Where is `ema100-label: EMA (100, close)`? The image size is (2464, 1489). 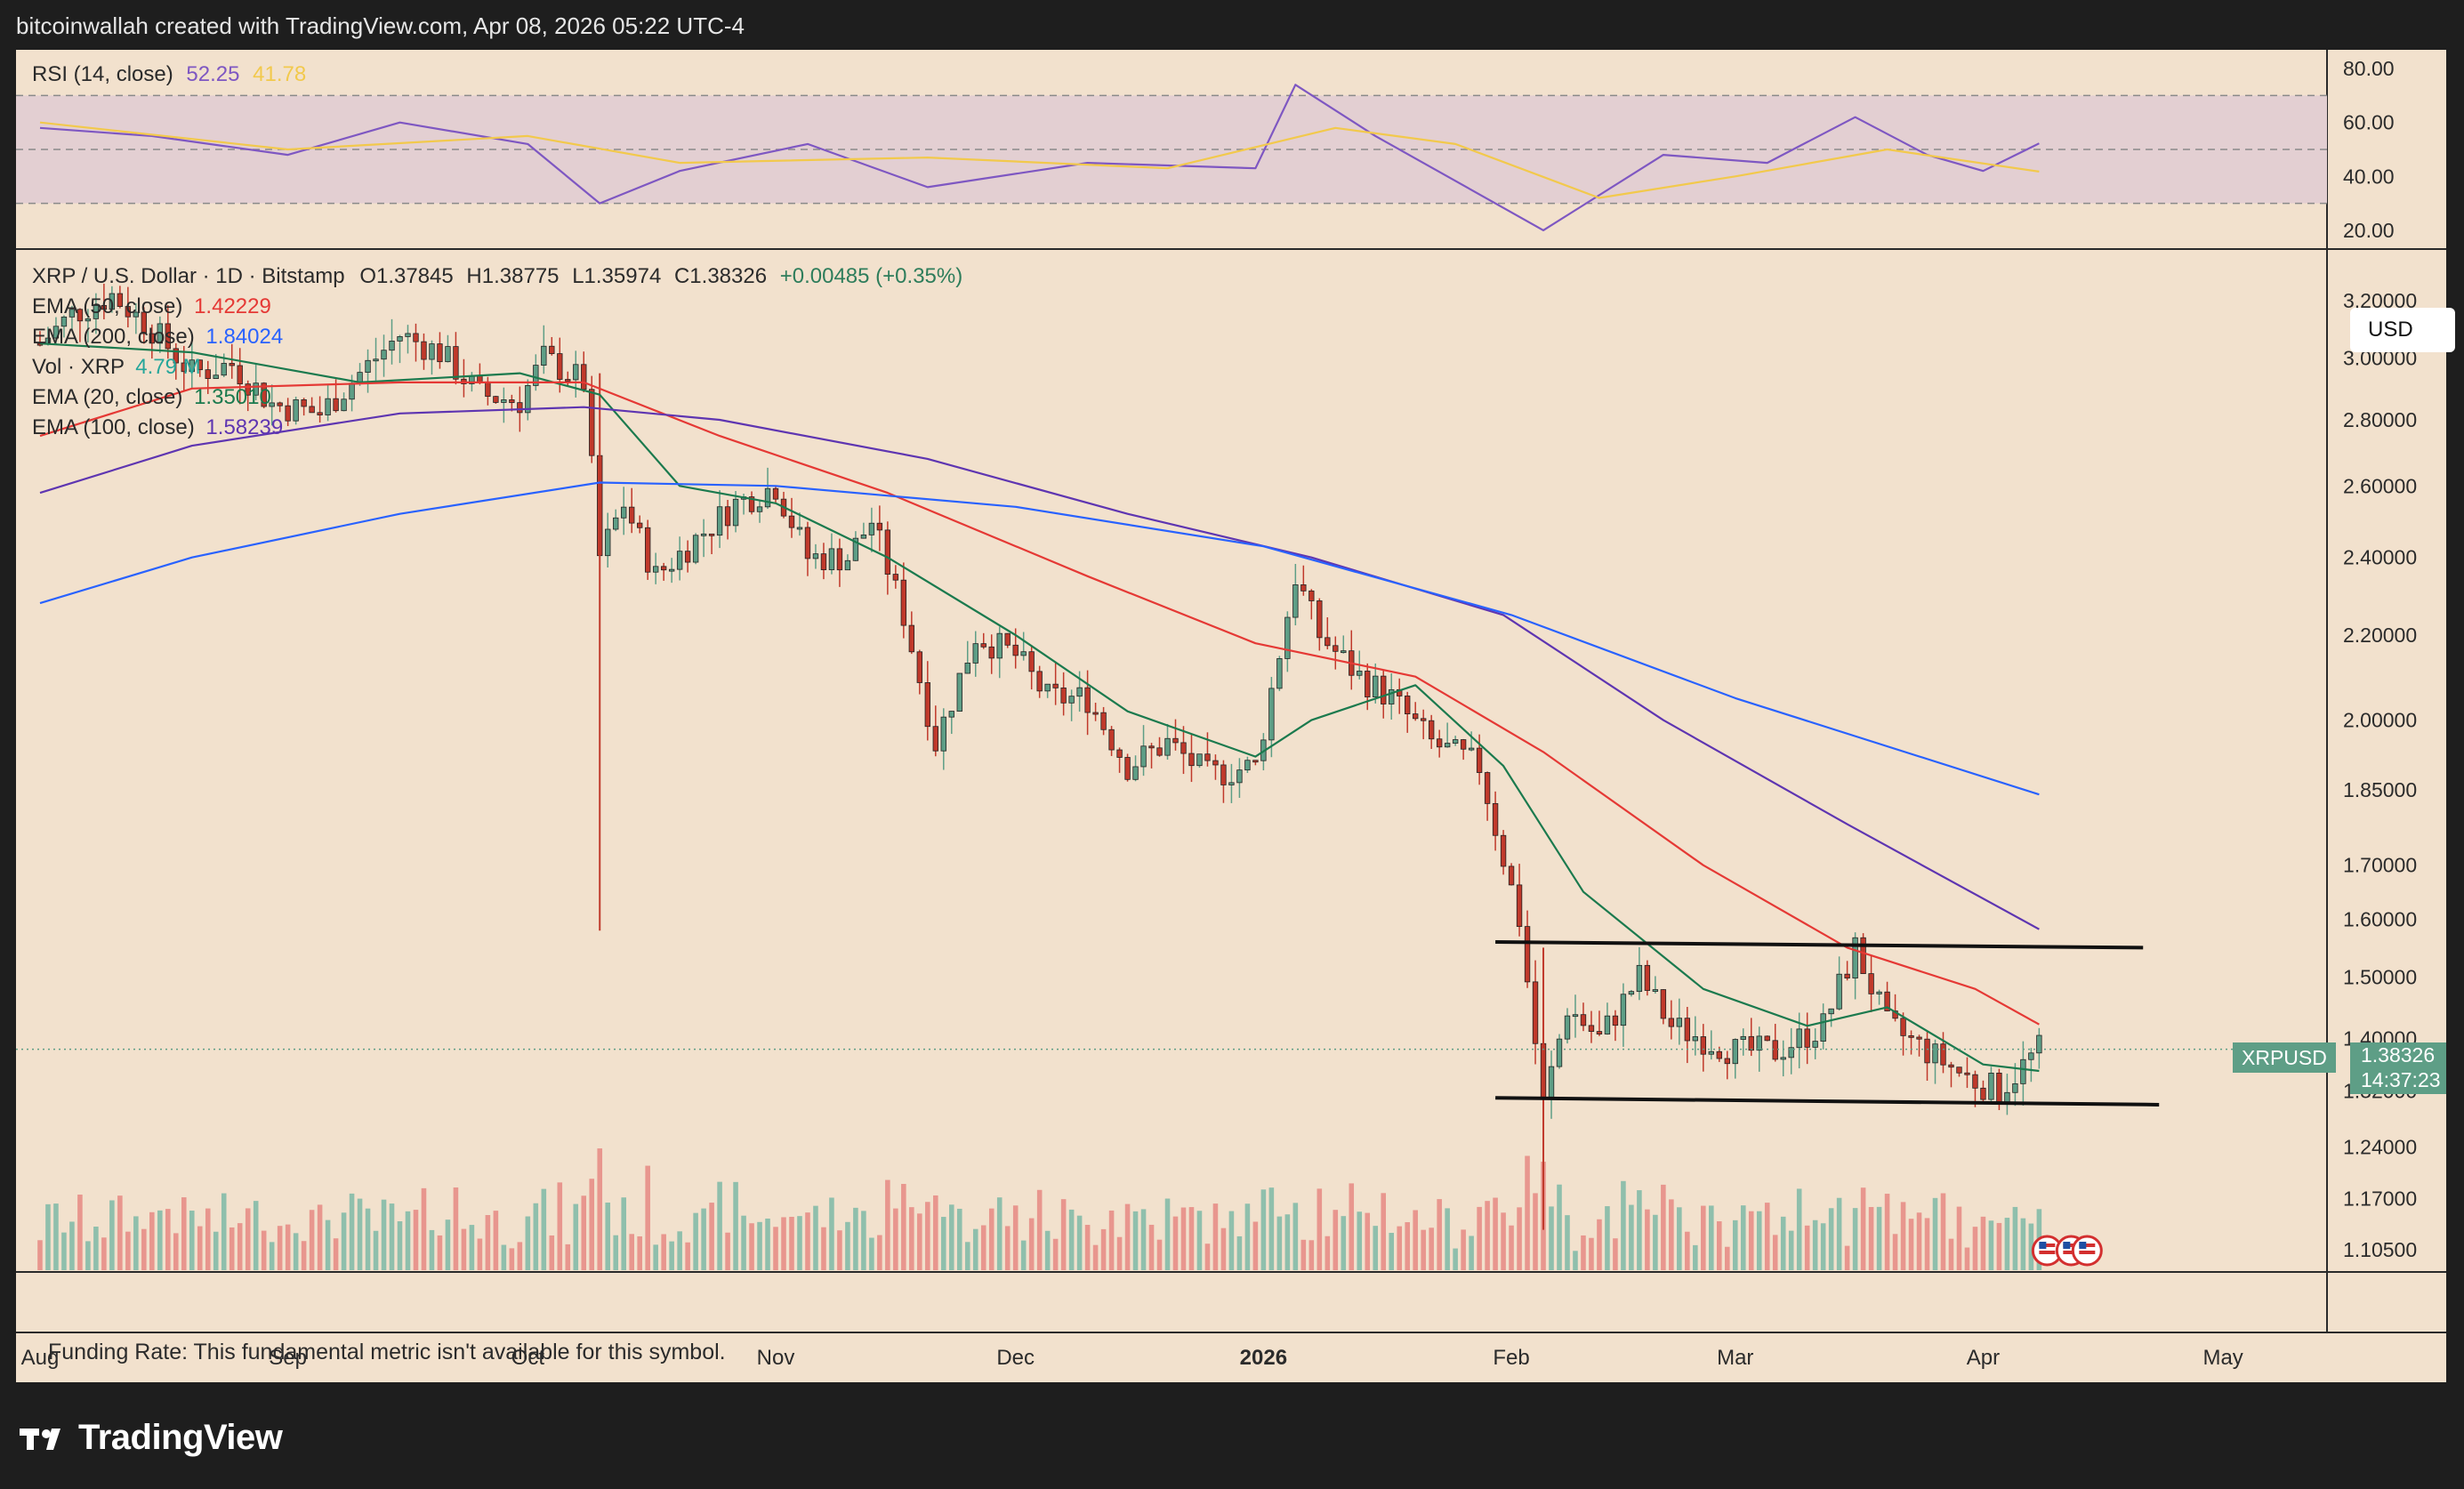 ema100-label: EMA (100, close) is located at coordinates (113, 427).